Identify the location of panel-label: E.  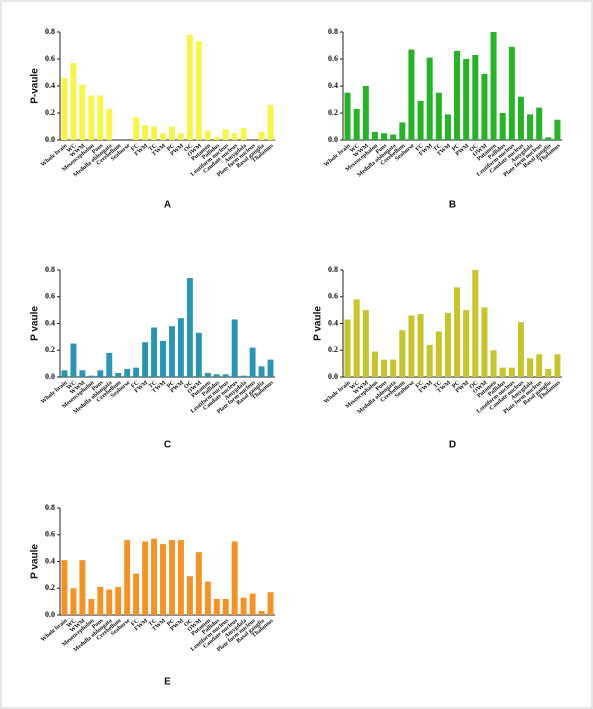
(167, 682).